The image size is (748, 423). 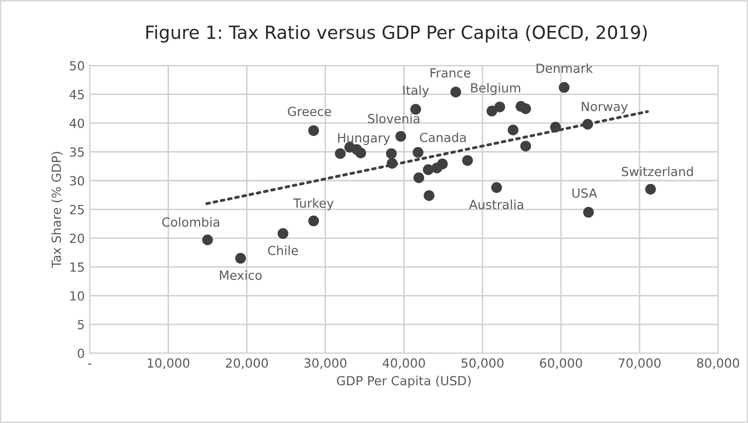 I want to click on y-tick-label: 45, so click(x=77, y=95).